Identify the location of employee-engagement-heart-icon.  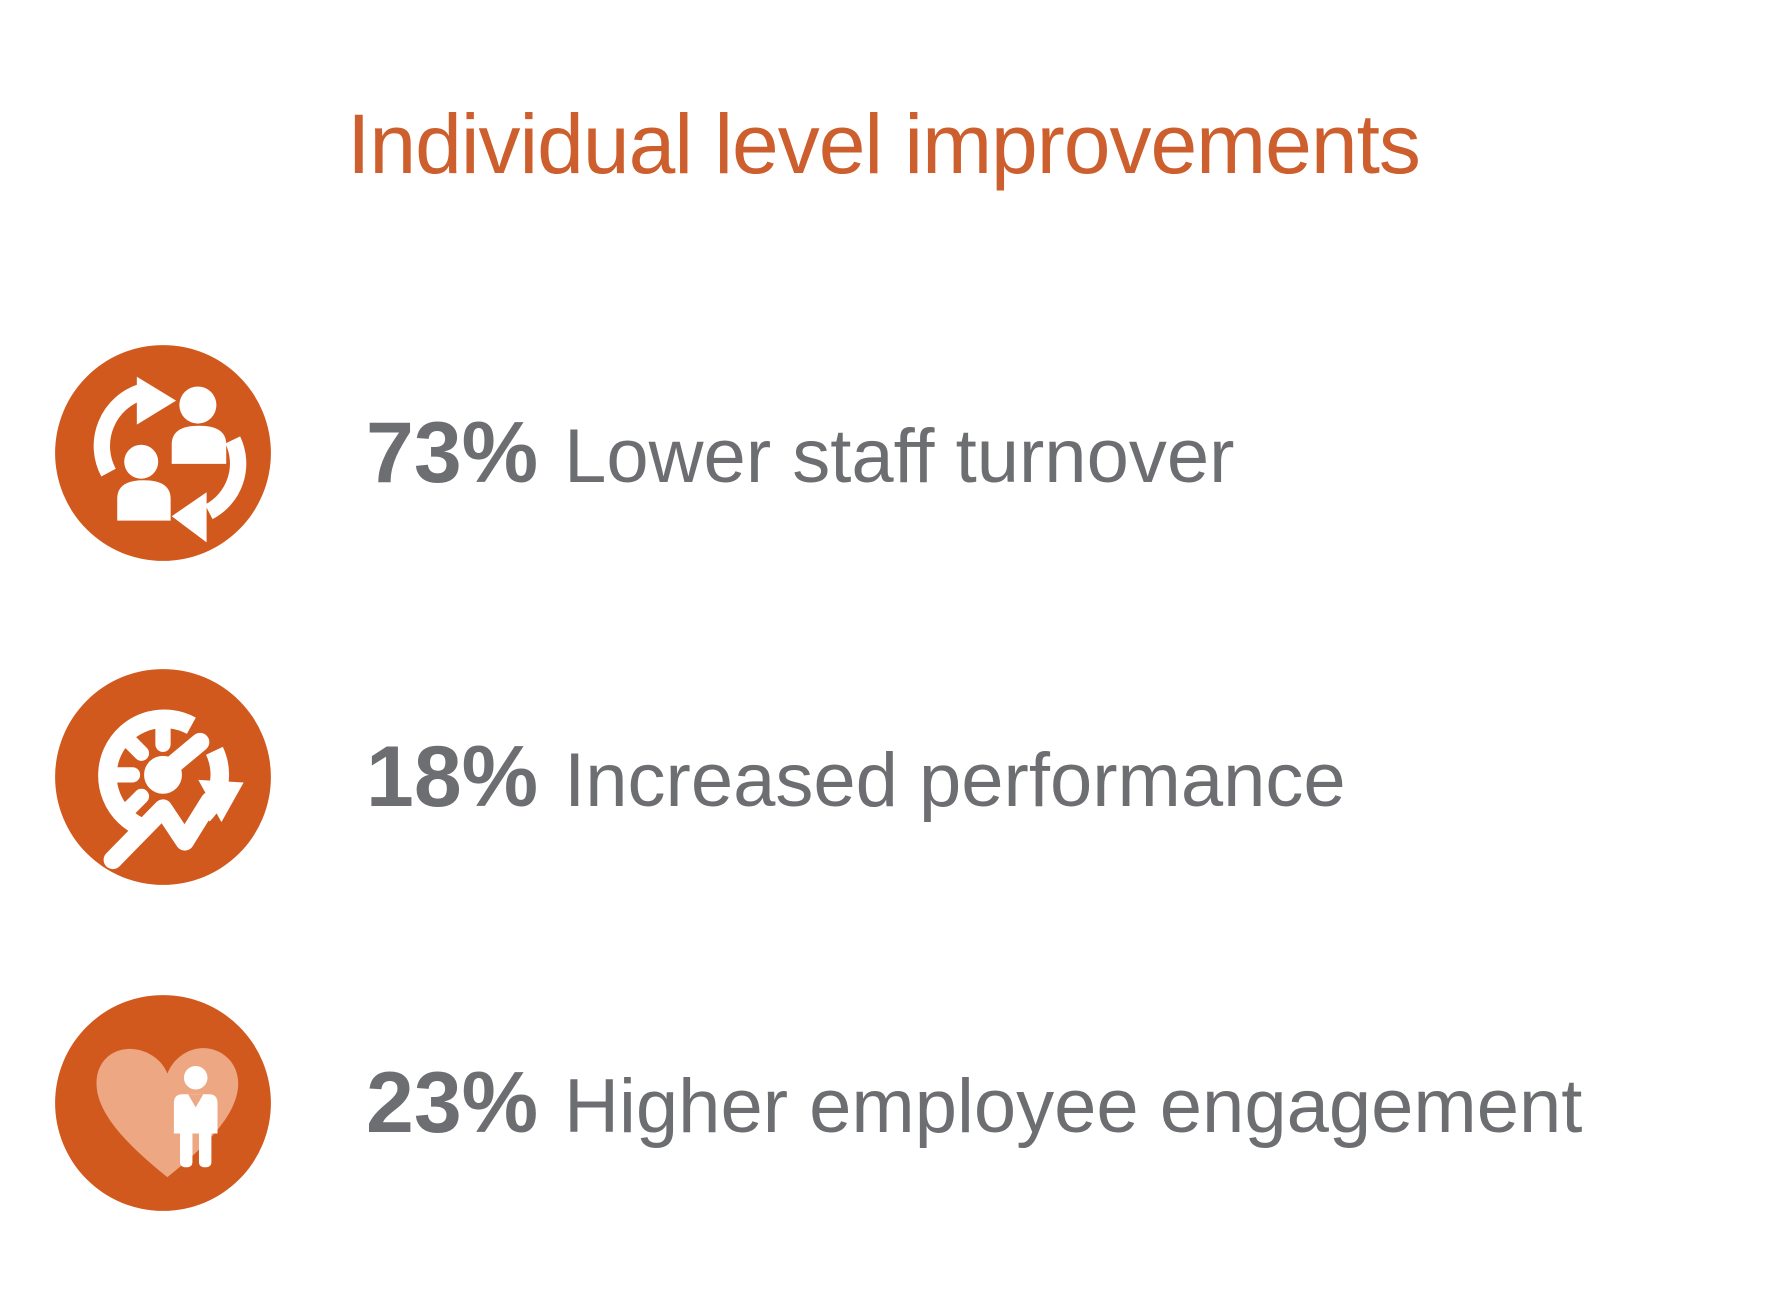
(163, 1103).